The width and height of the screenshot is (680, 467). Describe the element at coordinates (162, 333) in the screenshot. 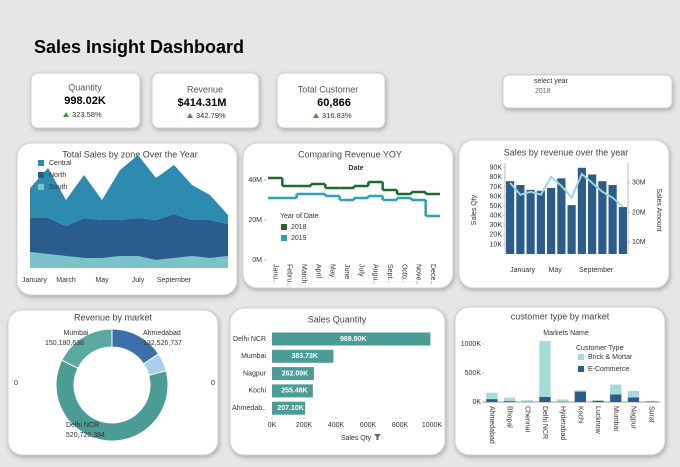

I see `slice-label: Ahmedabad` at that location.